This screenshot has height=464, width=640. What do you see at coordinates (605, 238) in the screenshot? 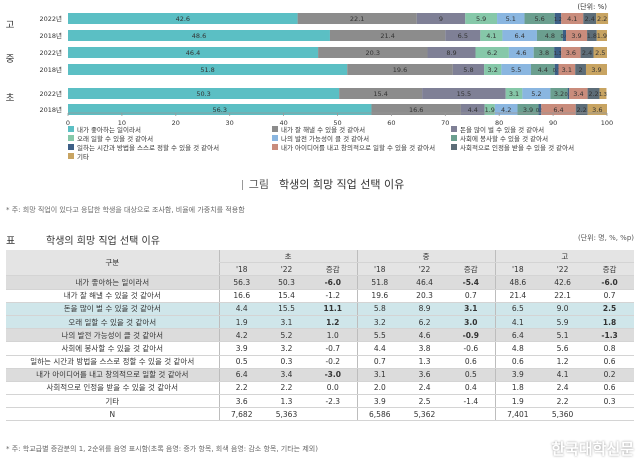
I see `table-unit: (단위: 명, %, %p)` at bounding box center [605, 238].